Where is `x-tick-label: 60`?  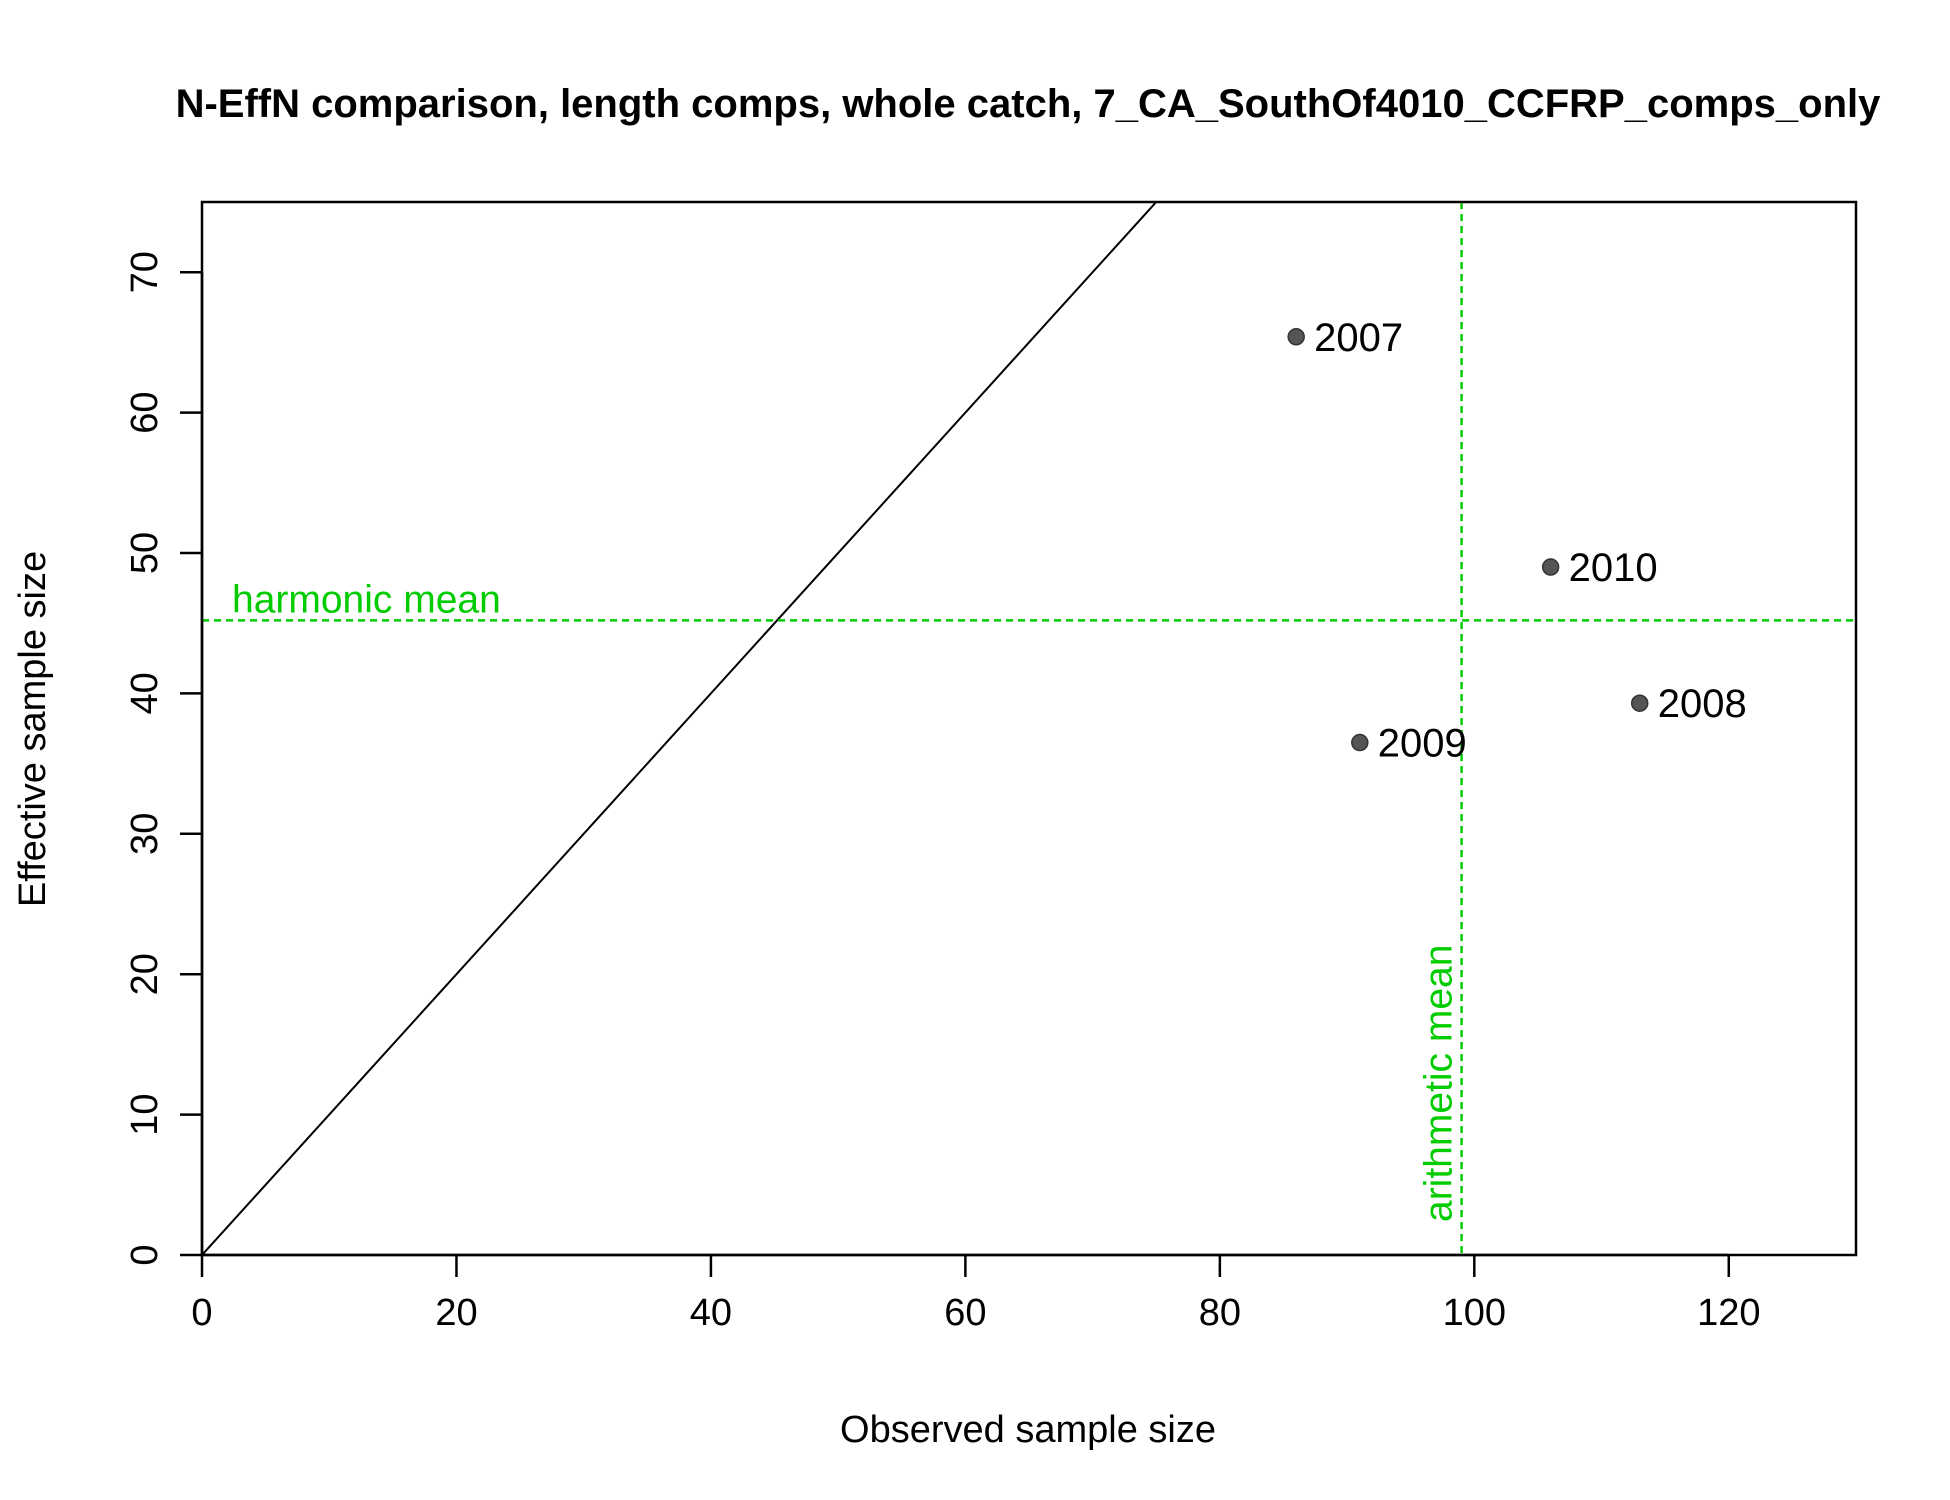
x-tick-label: 60 is located at coordinates (965, 1313).